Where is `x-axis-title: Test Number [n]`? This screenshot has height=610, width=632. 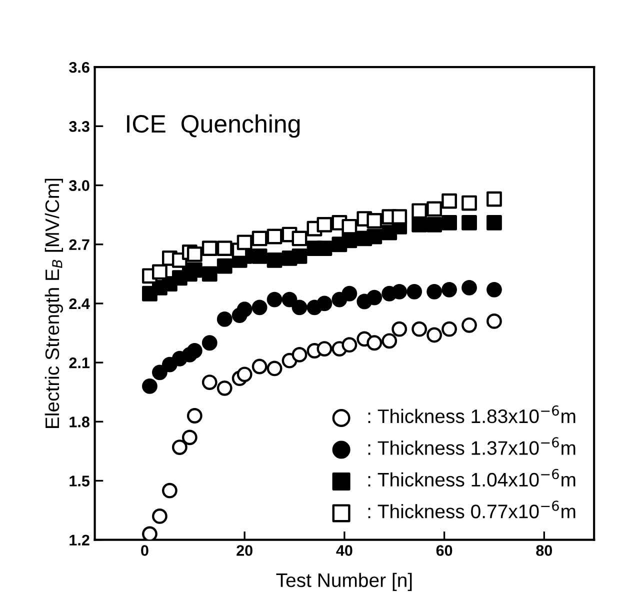 x-axis-title: Test Number [n] is located at coordinates (344, 581).